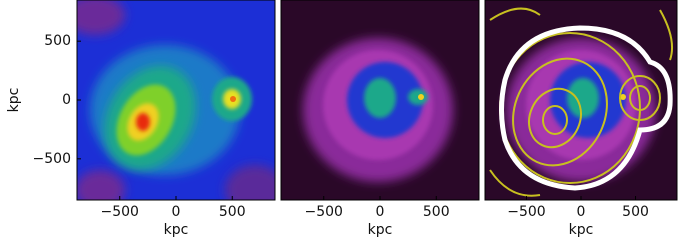 This screenshot has width=678, height=248. Describe the element at coordinates (52, 159) in the screenshot. I see `y-tick-label: −500` at that location.